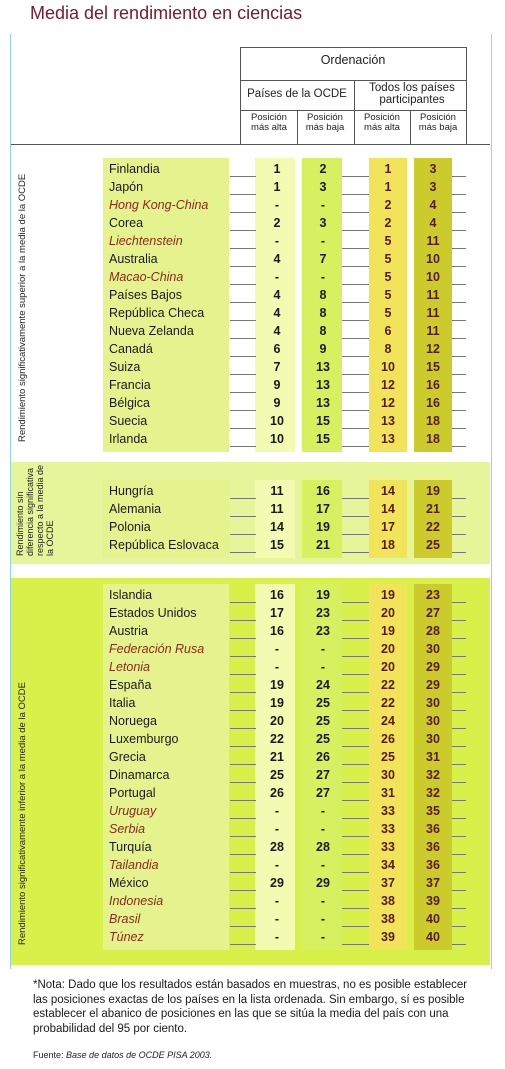  I want to click on oecd-low-rank: 8, so click(323, 331).